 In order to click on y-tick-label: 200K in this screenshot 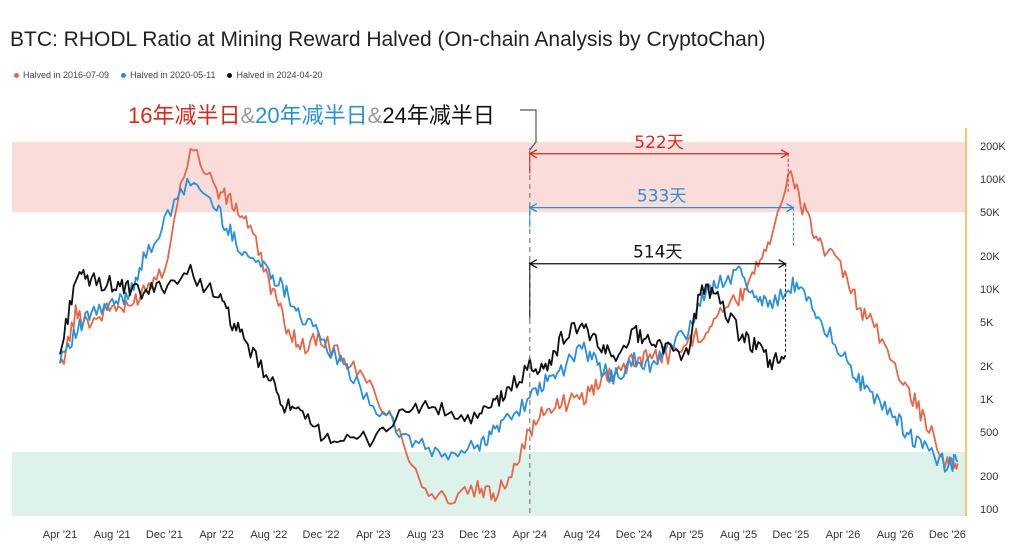, I will do `click(993, 147)`.